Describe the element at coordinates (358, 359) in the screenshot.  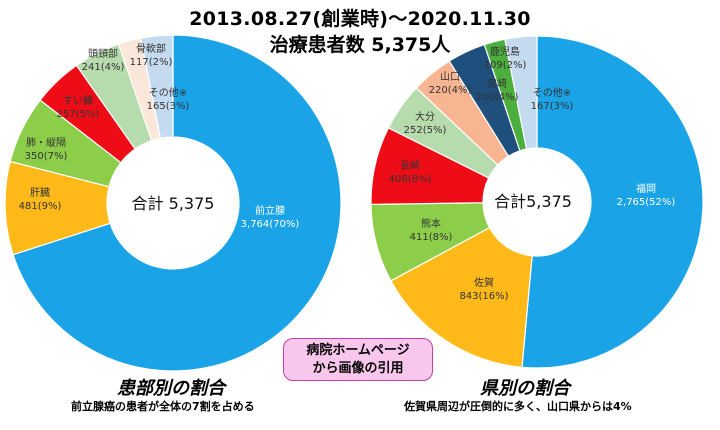
I see `citation-badge: 病院ホームページ から画像の引用` at that location.